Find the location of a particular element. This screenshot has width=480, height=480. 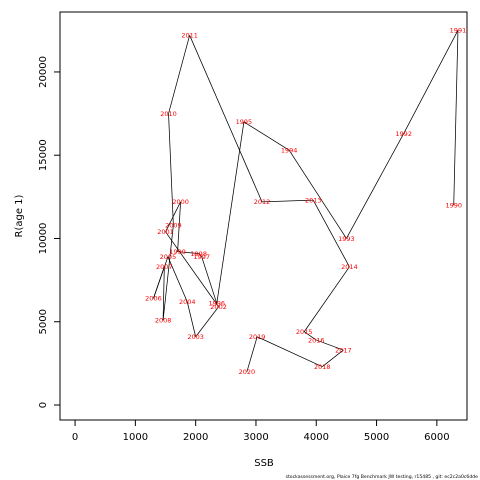

point-label-1992: 1992 is located at coordinates (403, 134).